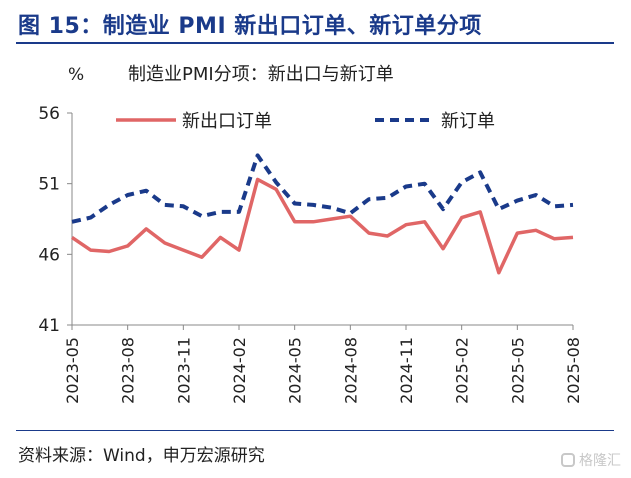  I want to click on x-tick-label: 2024-02, so click(239, 370).